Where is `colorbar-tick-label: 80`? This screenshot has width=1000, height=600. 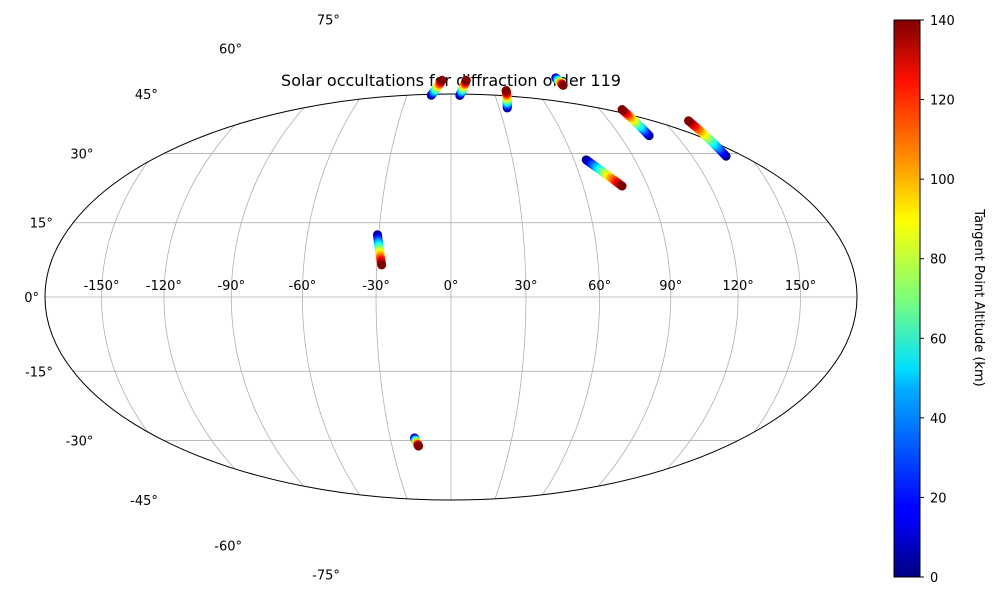 colorbar-tick-label: 80 is located at coordinates (938, 260).